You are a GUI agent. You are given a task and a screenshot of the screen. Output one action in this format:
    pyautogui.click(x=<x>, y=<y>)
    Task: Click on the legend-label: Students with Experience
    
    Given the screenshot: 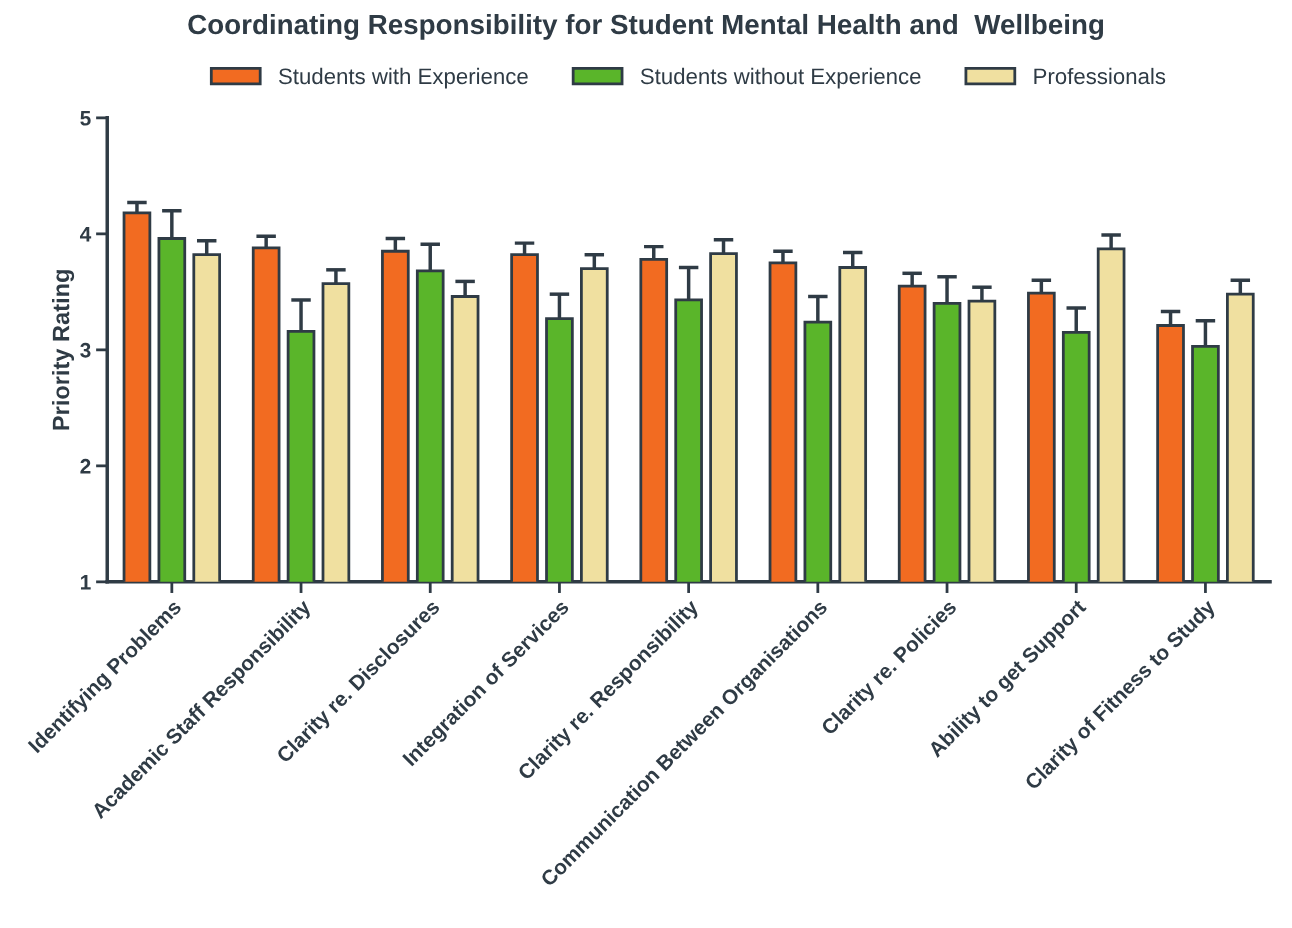 What is the action you would take?
    pyautogui.click(x=403, y=78)
    